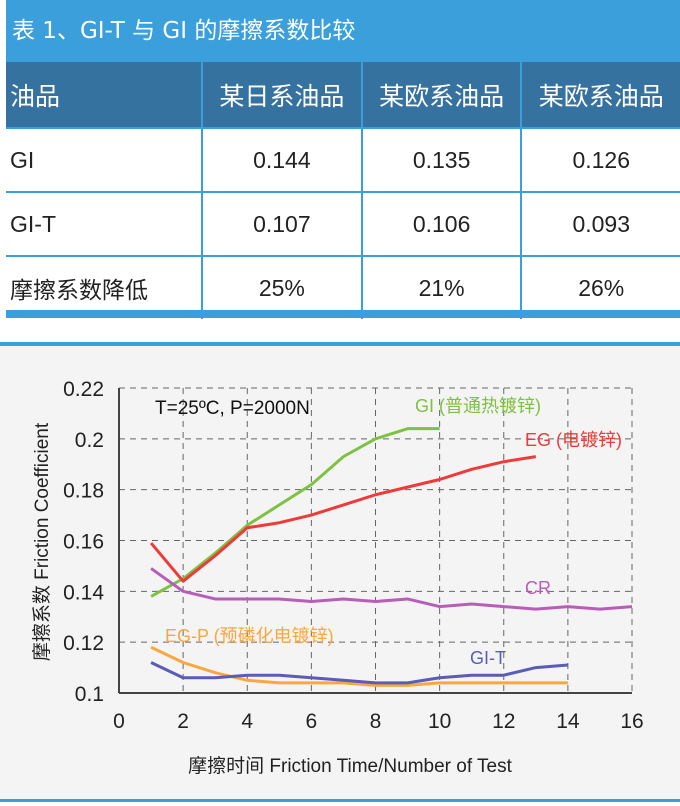 Image resolution: width=680 pixels, height=806 pixels. I want to click on cell: 26%, so click(600, 287).